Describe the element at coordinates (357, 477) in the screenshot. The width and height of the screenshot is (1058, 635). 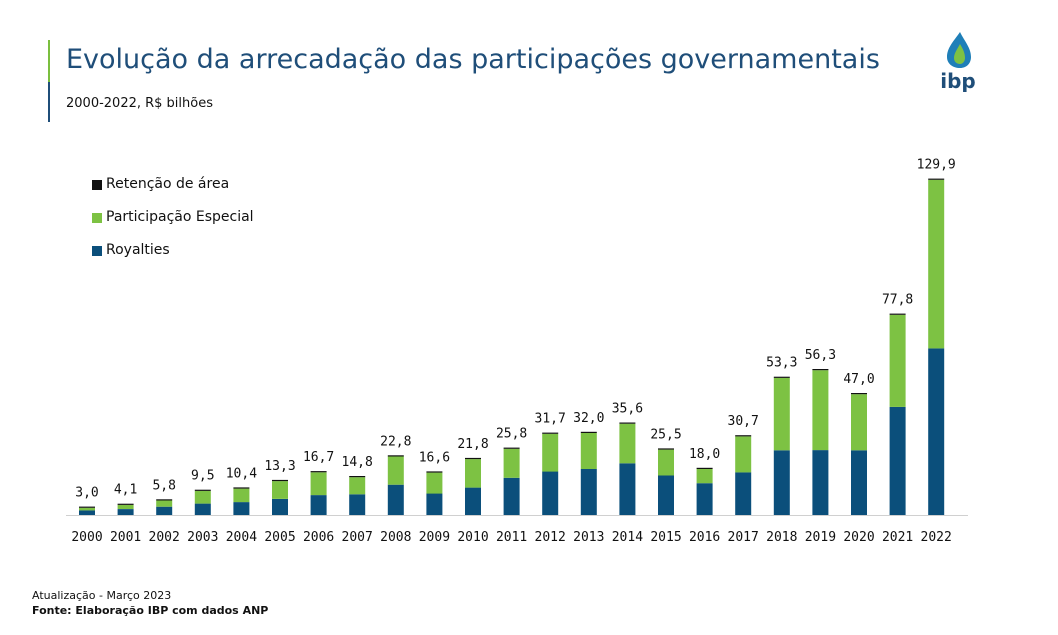
I see `bar-retencao-area-2007` at that location.